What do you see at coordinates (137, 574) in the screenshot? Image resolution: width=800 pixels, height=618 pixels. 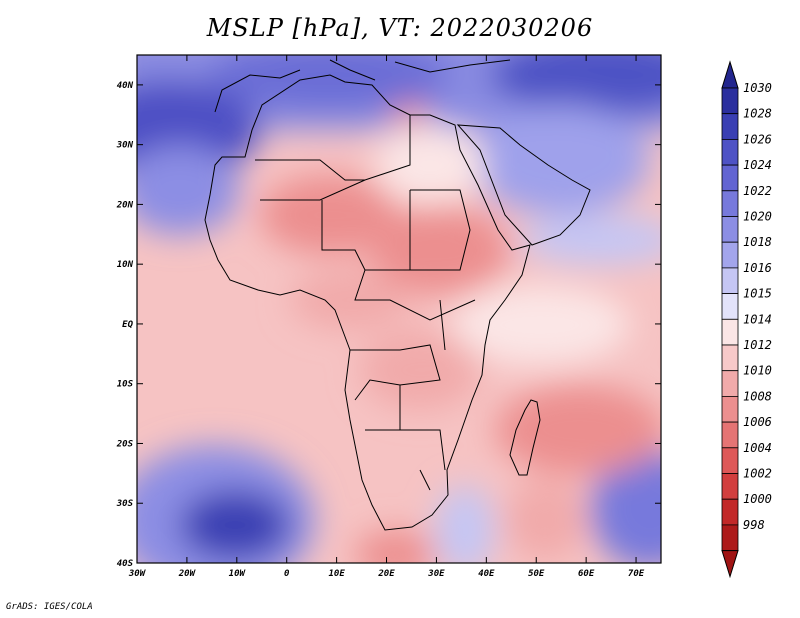 I see `lon-tick-label: 30W` at bounding box center [137, 574].